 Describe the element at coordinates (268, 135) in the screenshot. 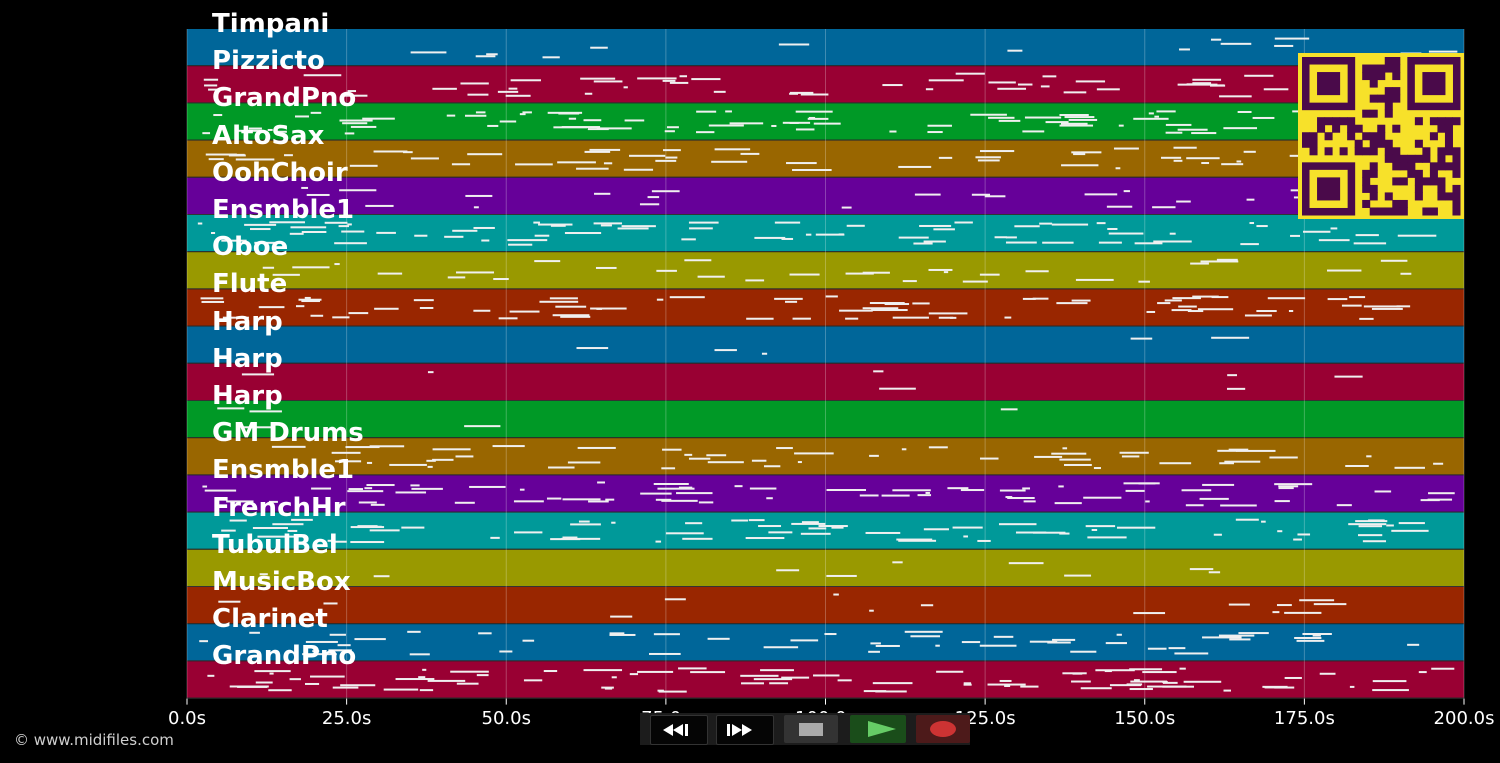

I see `lane-label: AltoSax` at that location.